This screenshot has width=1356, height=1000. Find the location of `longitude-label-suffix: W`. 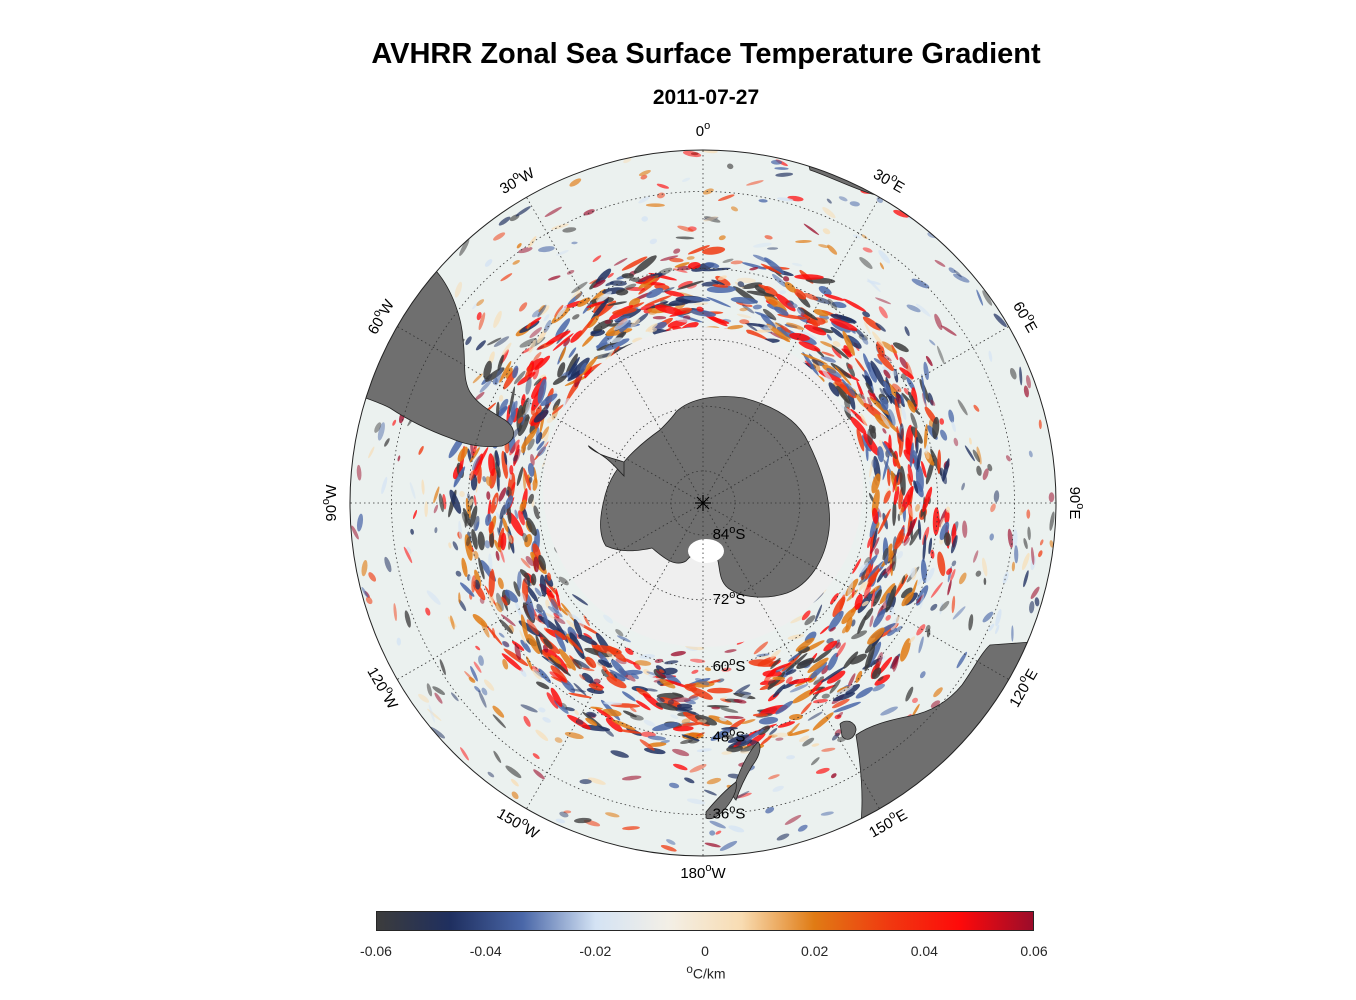

longitude-label-suffix: W is located at coordinates (718, 873).